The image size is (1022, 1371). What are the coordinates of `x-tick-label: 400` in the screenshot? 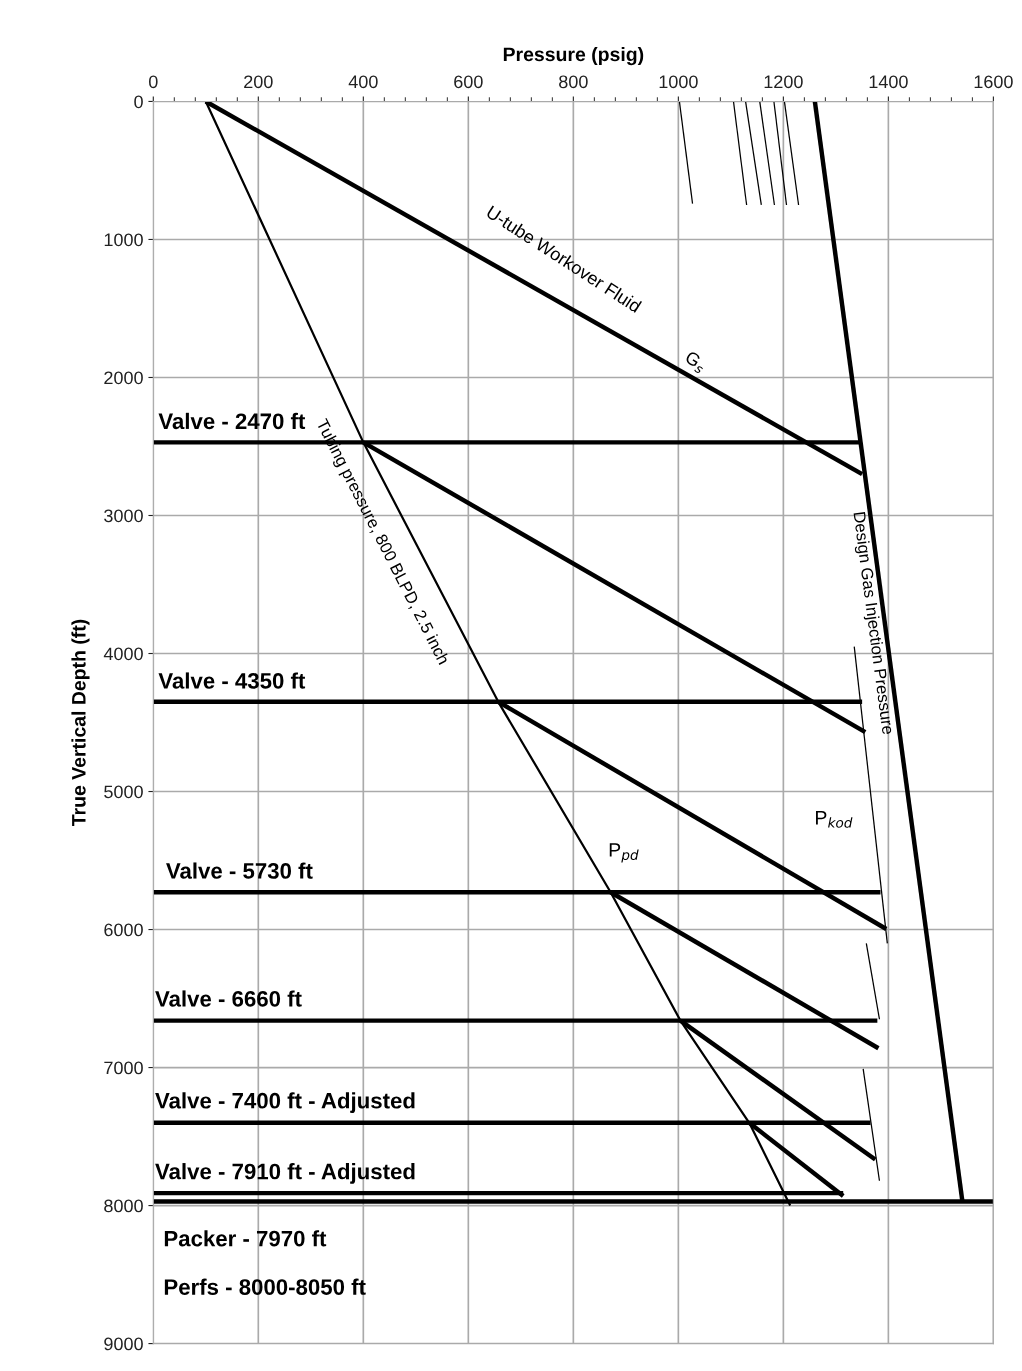 It's located at (363, 82).